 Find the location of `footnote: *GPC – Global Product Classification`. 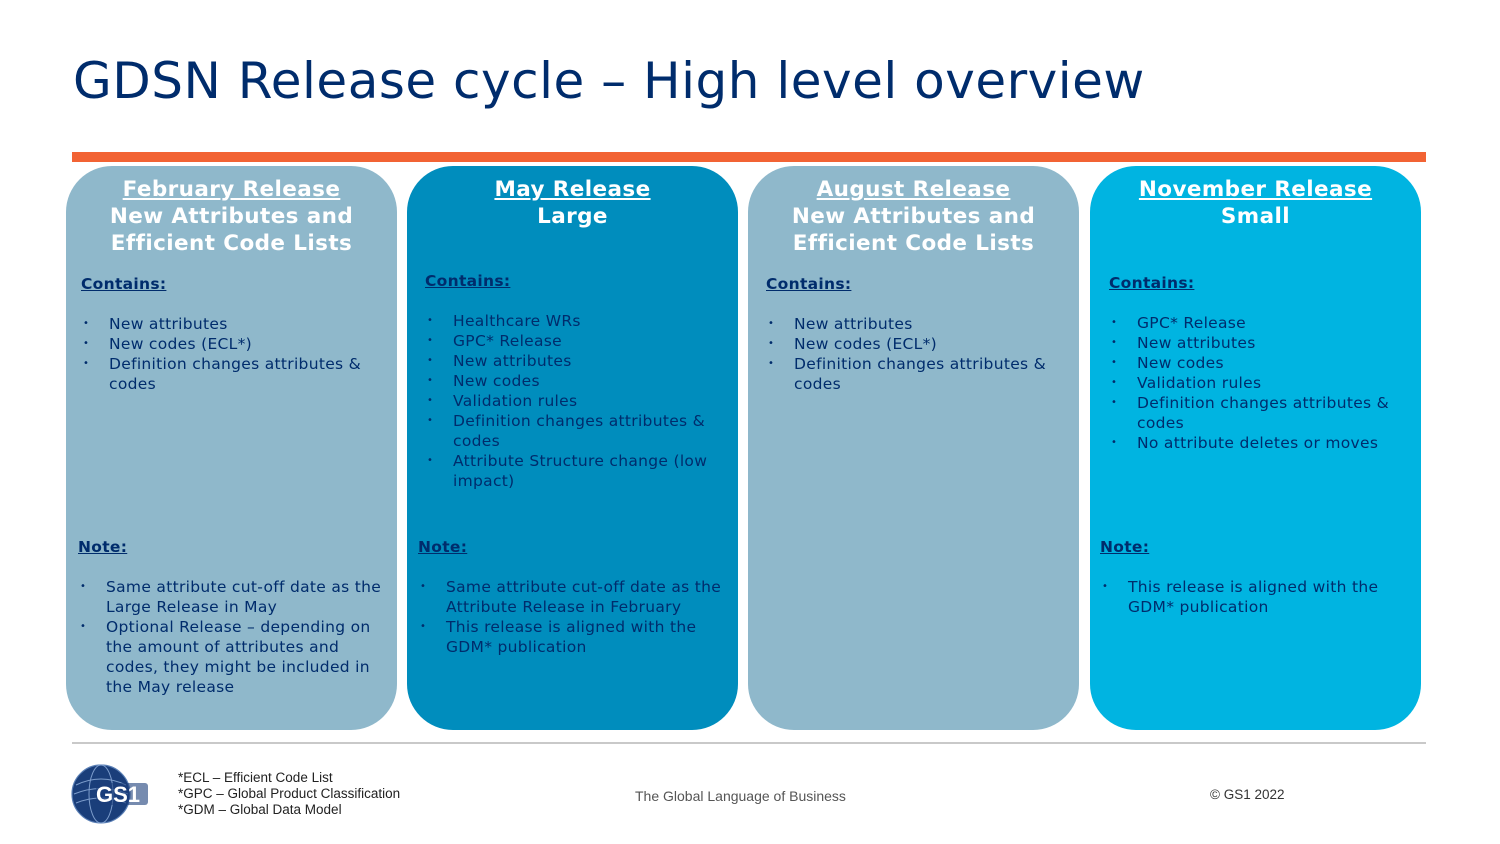

footnote: *GPC – Global Product Classification is located at coordinates (289, 793).